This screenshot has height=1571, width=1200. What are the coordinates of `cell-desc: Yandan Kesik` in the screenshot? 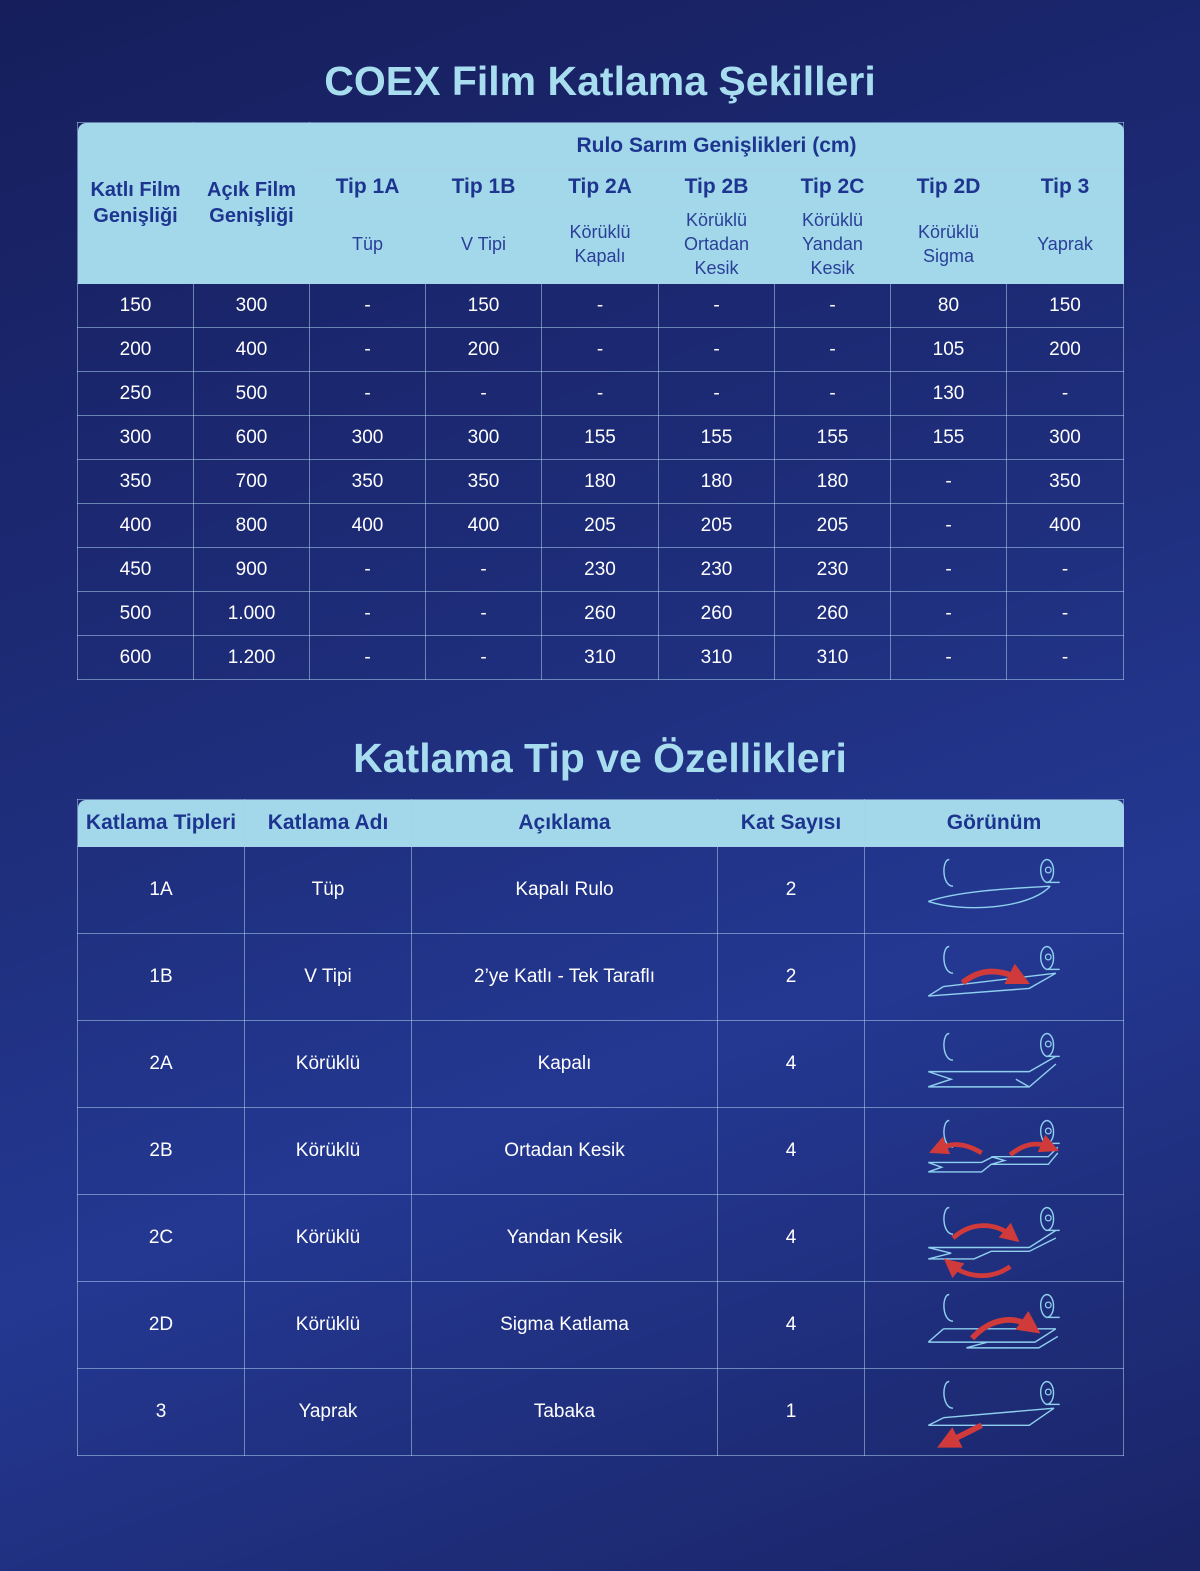 It's located at (564, 1238).